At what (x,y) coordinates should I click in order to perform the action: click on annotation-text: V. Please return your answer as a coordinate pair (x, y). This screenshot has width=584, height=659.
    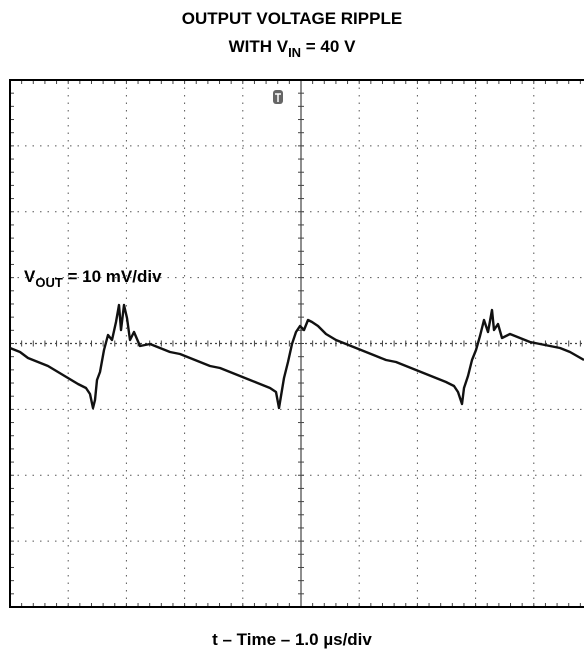
    Looking at the image, I should click on (30, 276).